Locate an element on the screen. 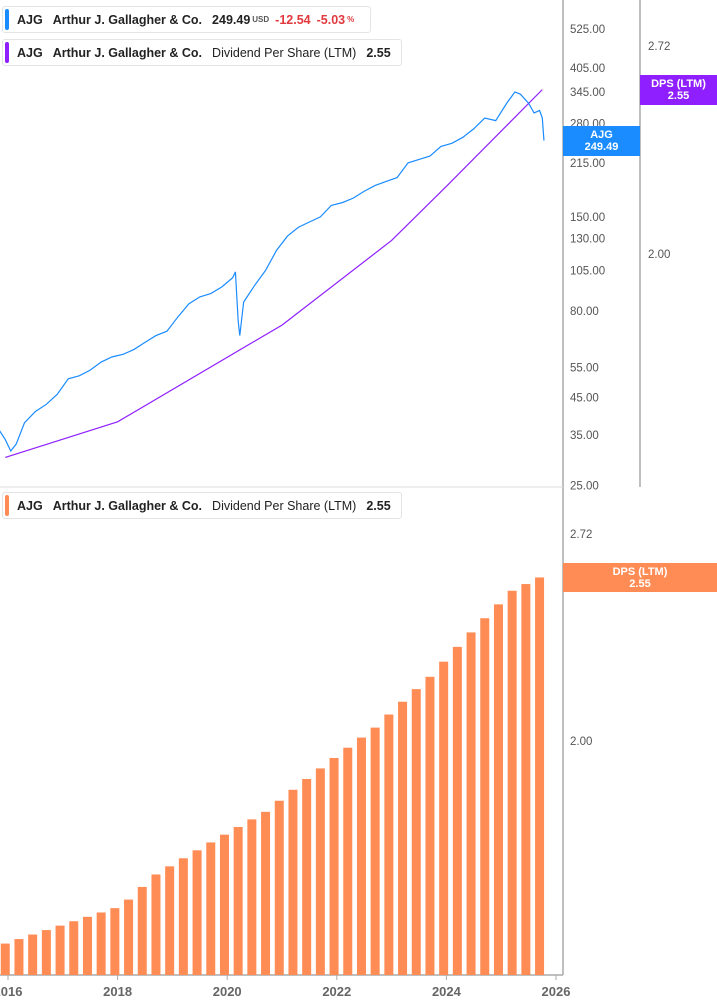 Image resolution: width=717 pixels, height=1005 pixels. price-tick-label: 345.00 is located at coordinates (587, 93).